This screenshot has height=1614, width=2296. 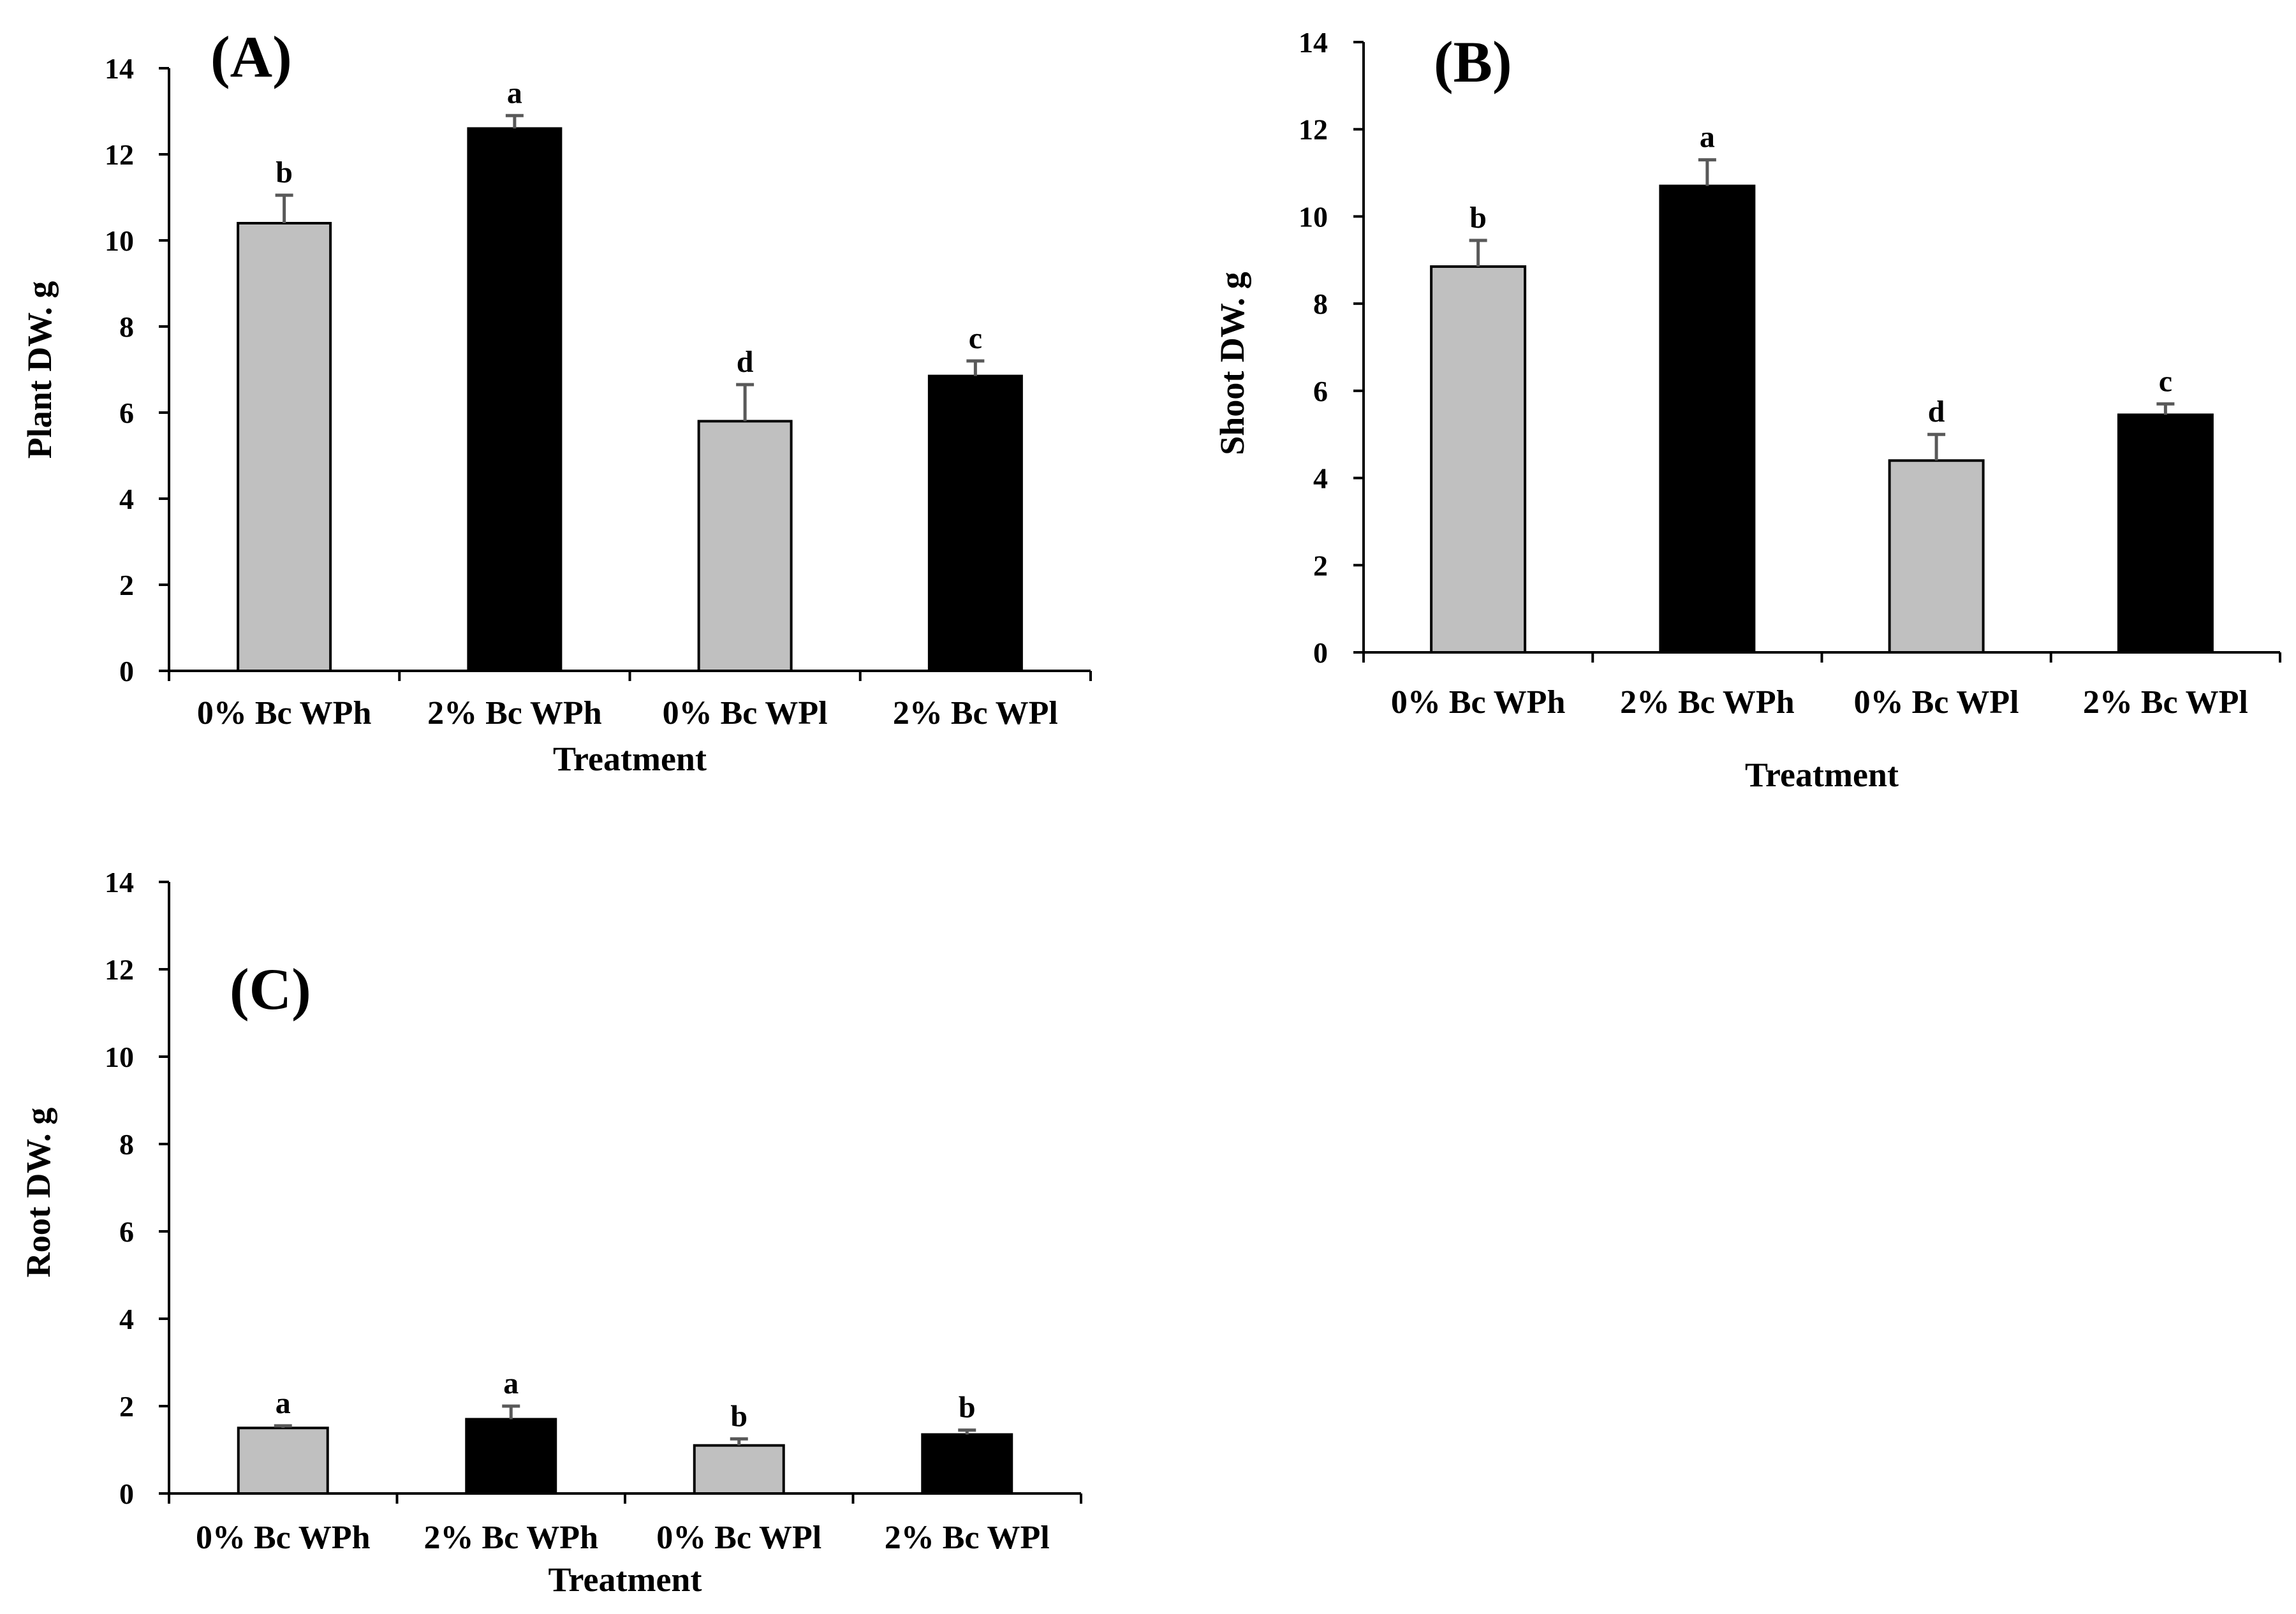 I want to click on panel-label: (A), so click(x=251, y=56).